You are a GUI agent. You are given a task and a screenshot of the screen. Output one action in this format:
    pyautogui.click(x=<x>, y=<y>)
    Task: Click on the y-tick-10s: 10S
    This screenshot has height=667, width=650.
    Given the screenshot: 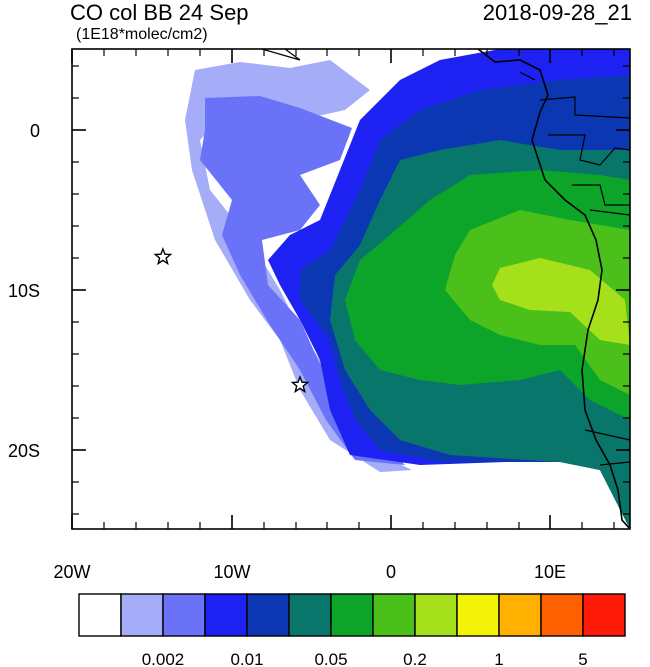 What is the action you would take?
    pyautogui.click(x=24, y=291)
    